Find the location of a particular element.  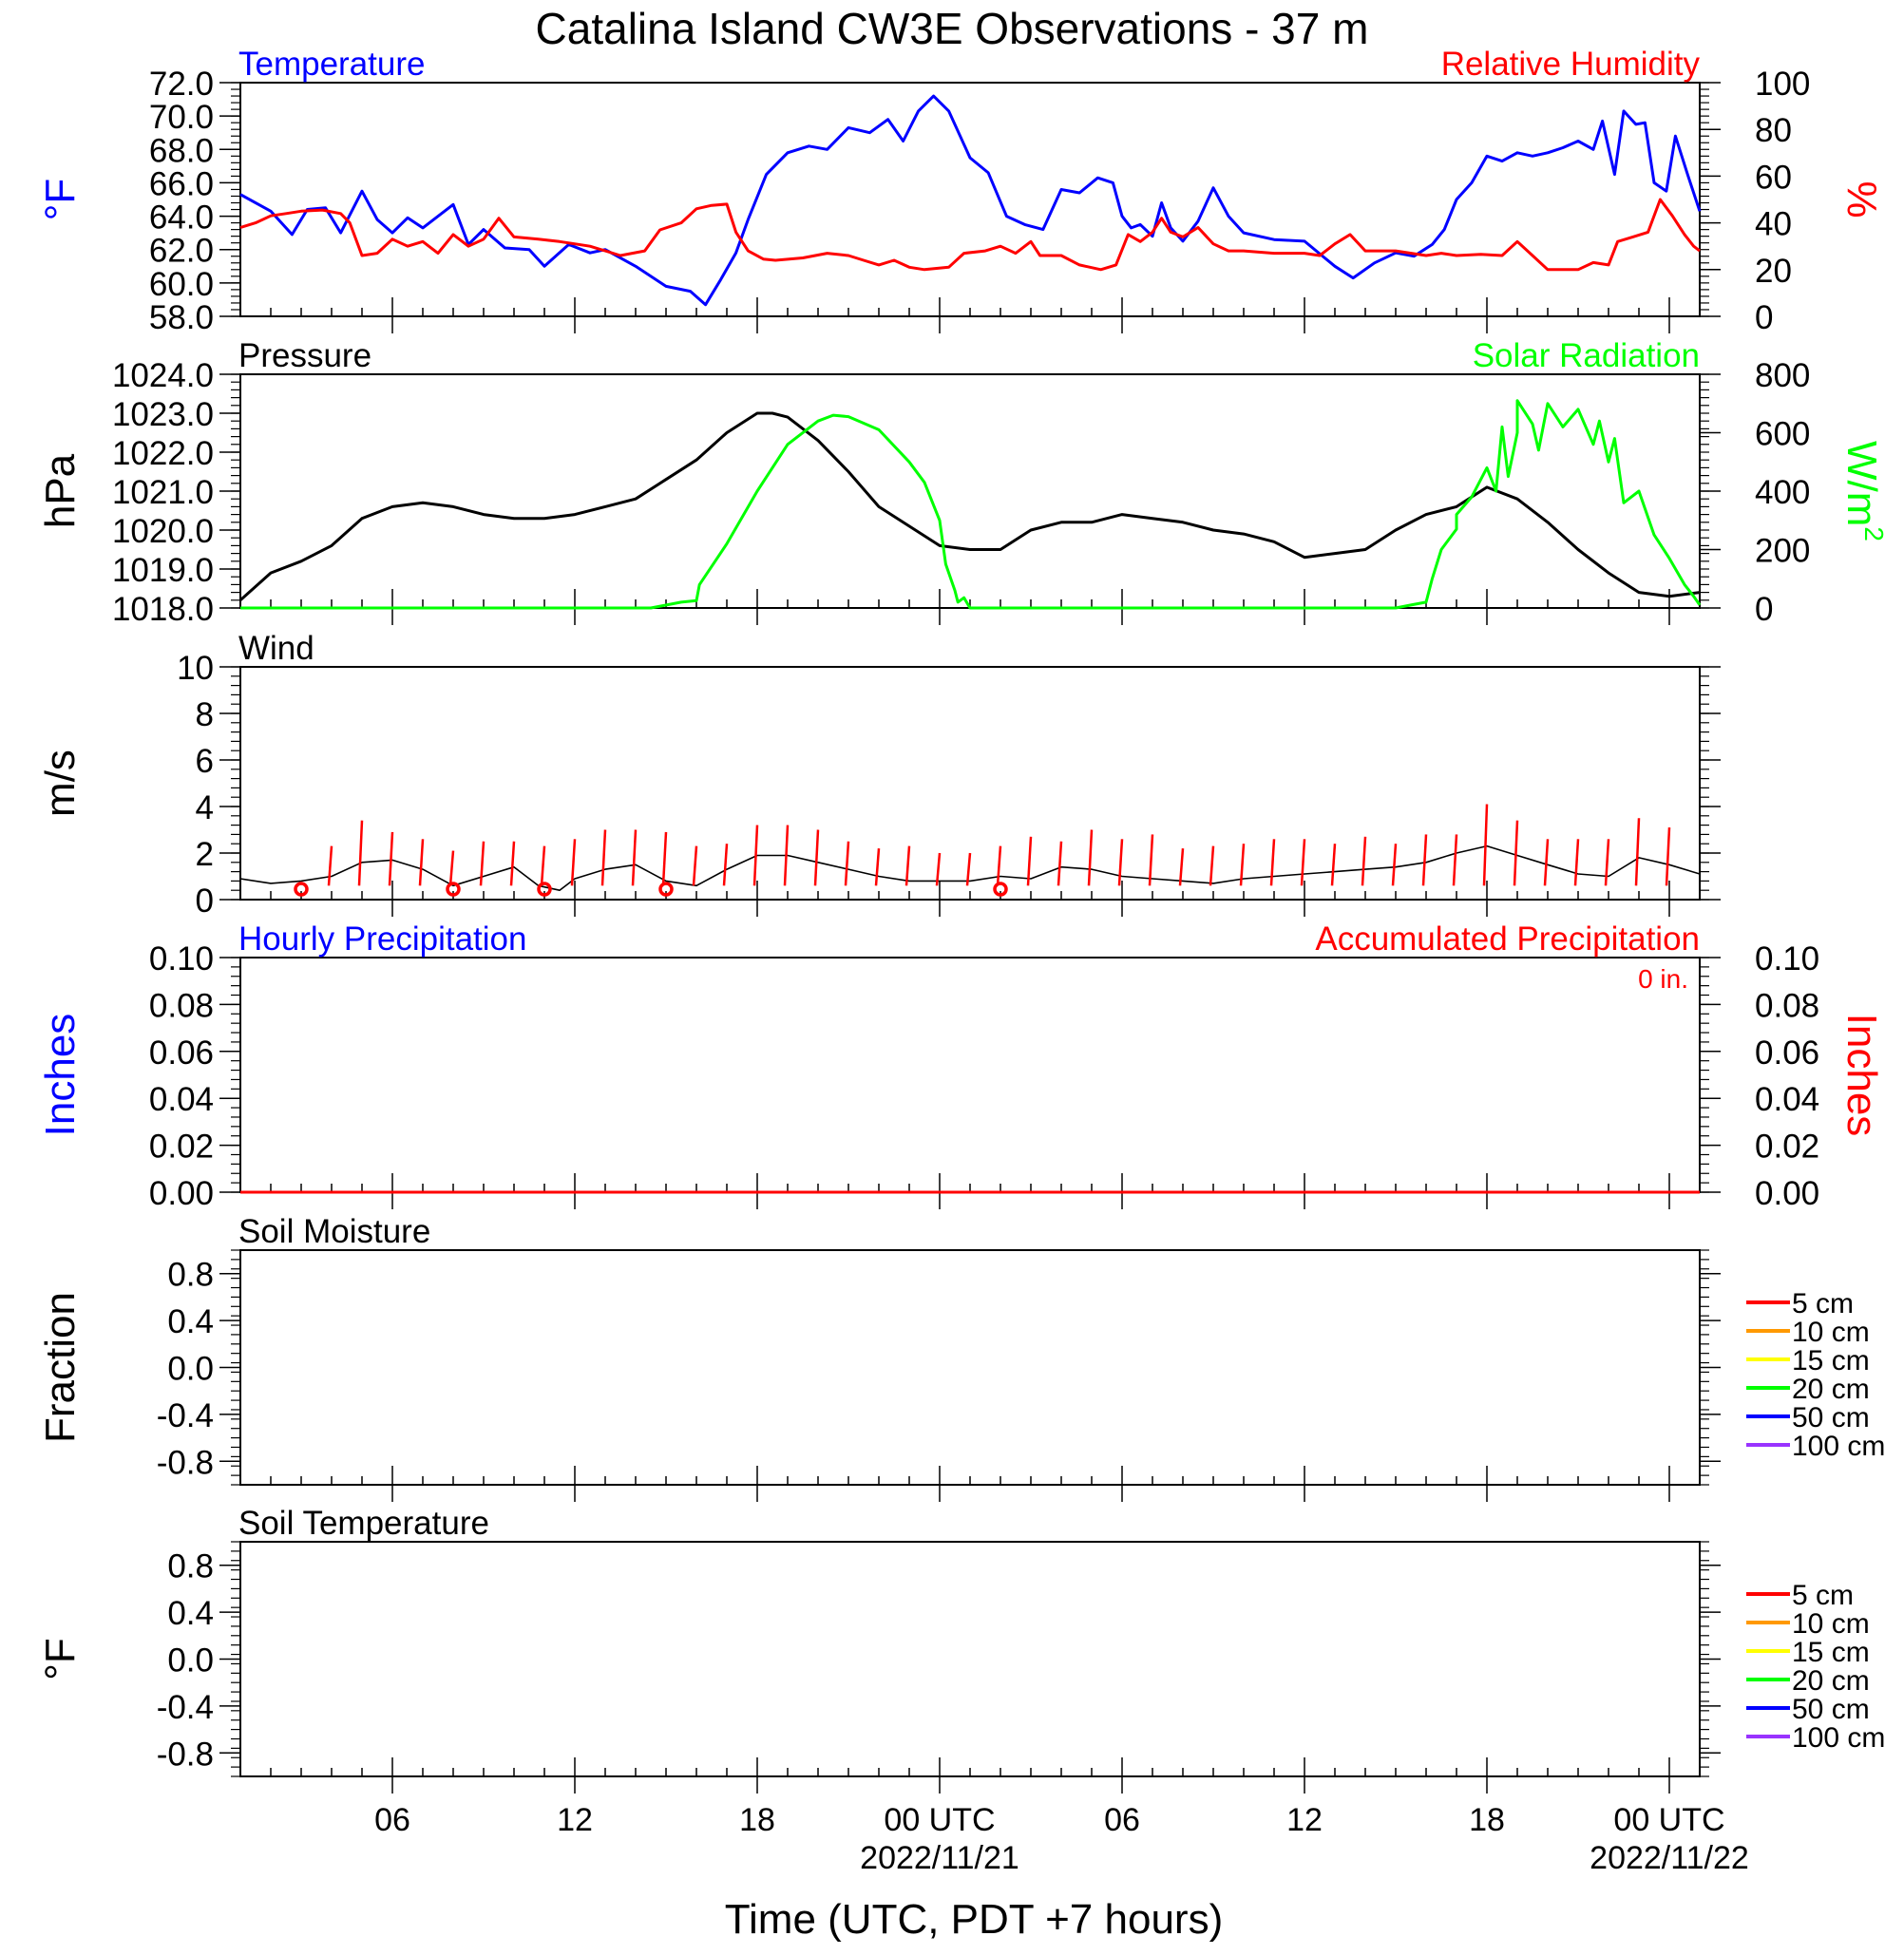

y-axis-label-4: Fraction is located at coordinates (60, 1367).